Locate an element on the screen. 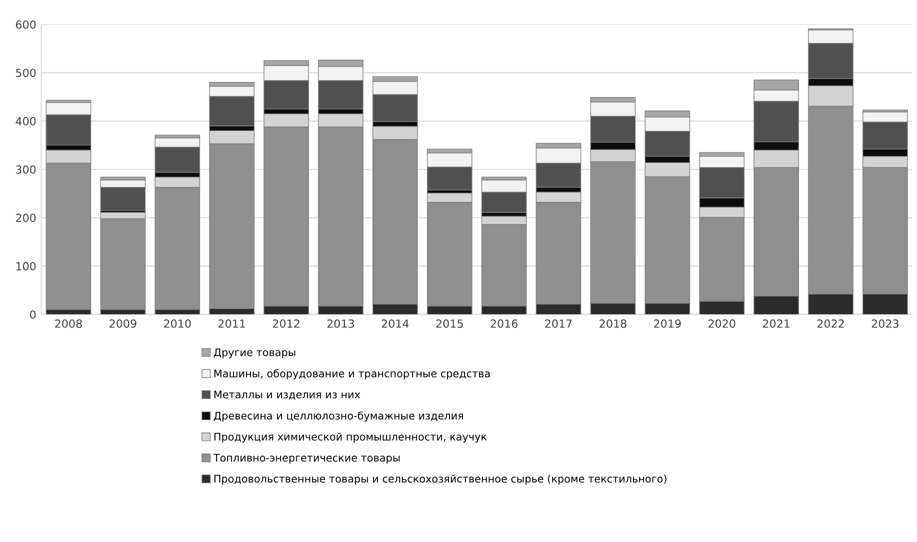 This screenshot has height=542, width=917. y-tick-label: 100 is located at coordinates (26, 266).